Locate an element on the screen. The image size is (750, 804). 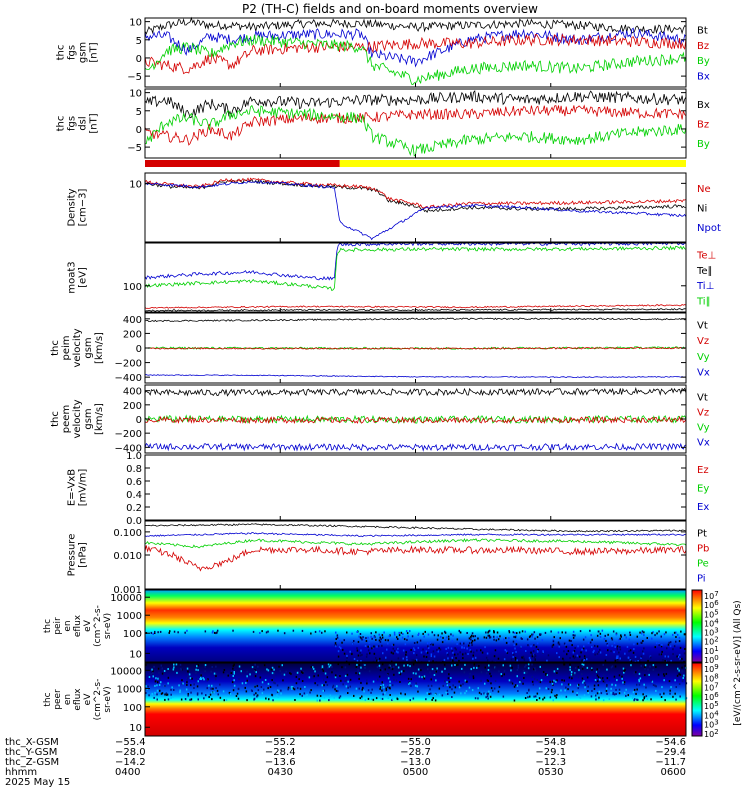
legend-entry: Bx is located at coordinates (703, 77).